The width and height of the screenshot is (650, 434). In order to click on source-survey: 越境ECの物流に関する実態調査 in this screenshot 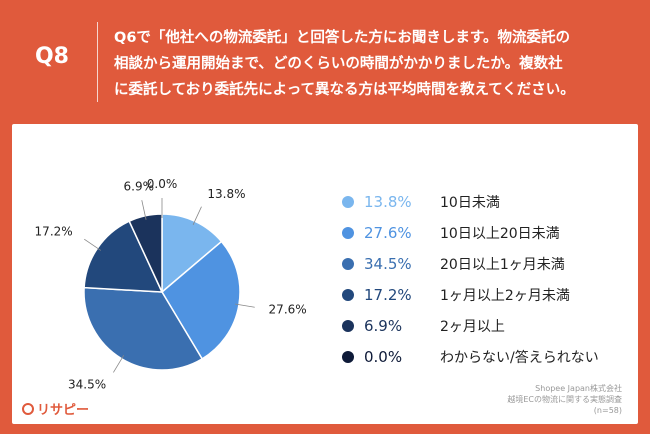, I will do `click(564, 399)`.